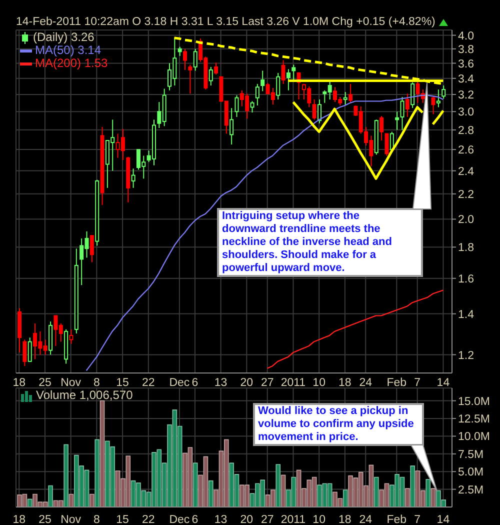  I want to click on y-tick-label: 2.8, so click(466, 130).